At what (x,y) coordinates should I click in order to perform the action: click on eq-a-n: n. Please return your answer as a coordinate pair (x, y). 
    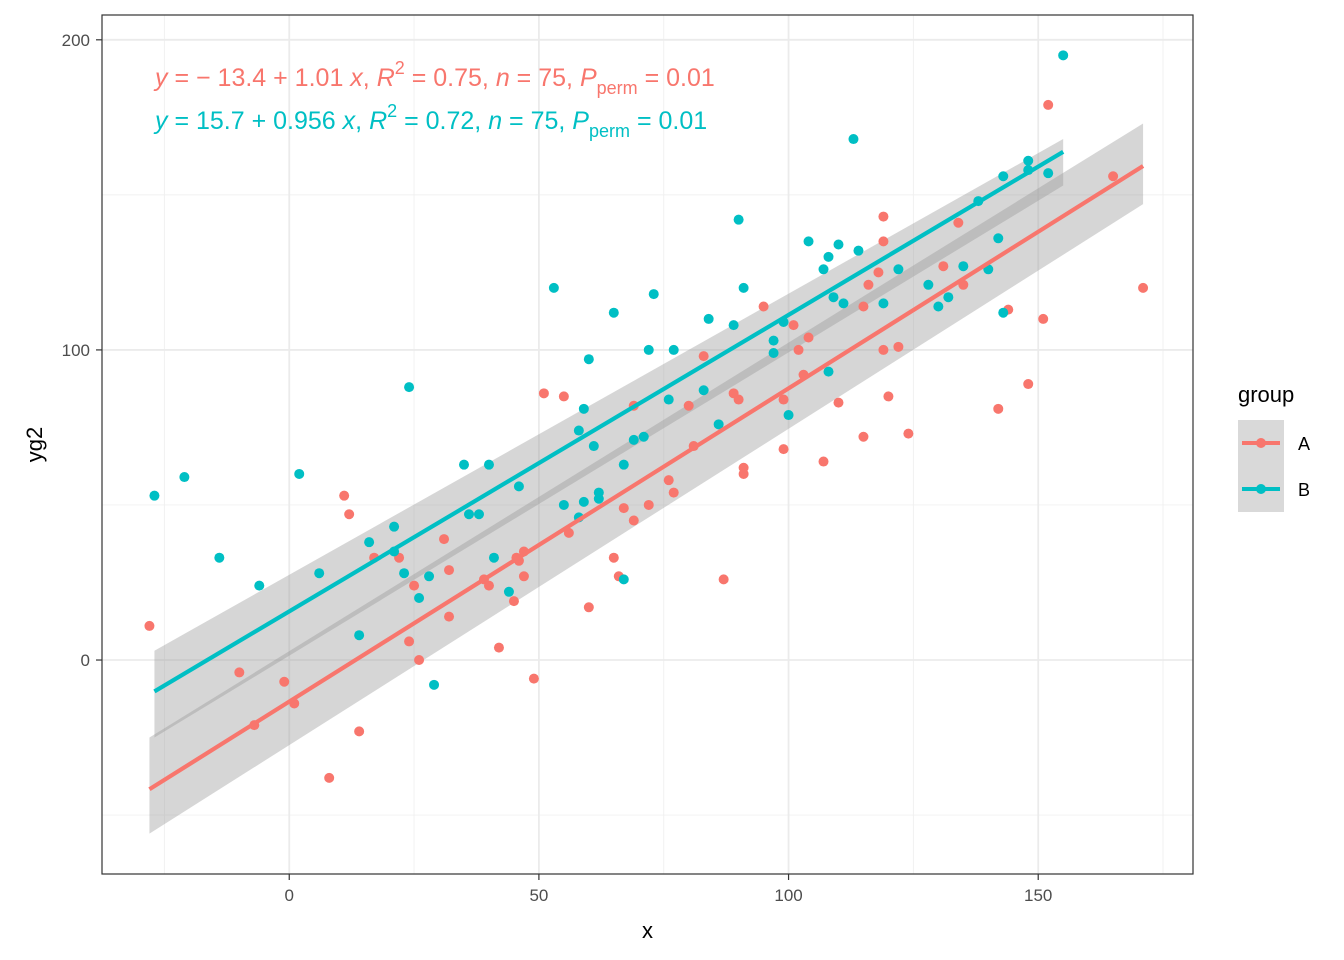
    Looking at the image, I should click on (503, 78).